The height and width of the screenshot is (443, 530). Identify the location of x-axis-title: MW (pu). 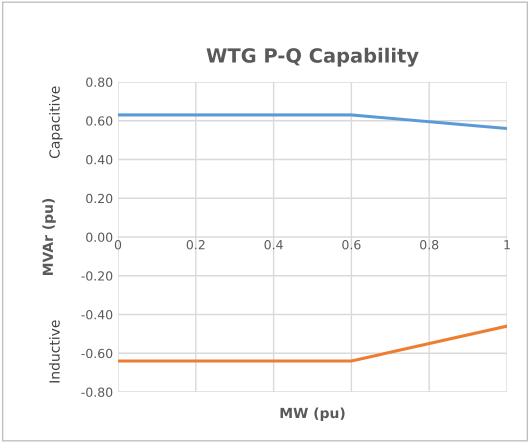
(312, 414).